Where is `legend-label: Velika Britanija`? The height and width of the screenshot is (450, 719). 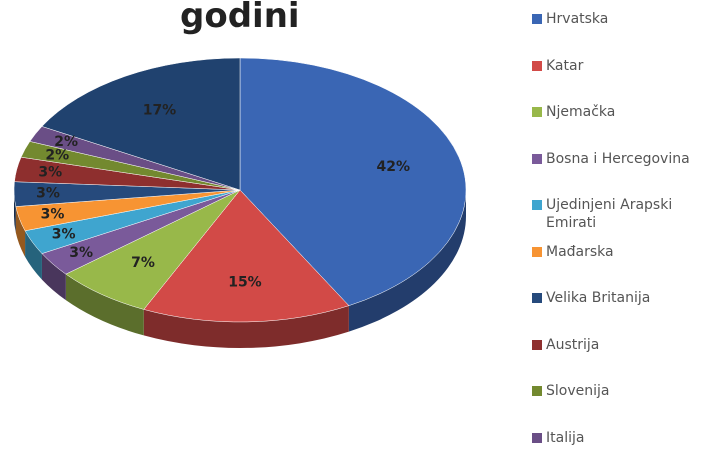
legend-label: Velika Britanija is located at coordinates (598, 298).